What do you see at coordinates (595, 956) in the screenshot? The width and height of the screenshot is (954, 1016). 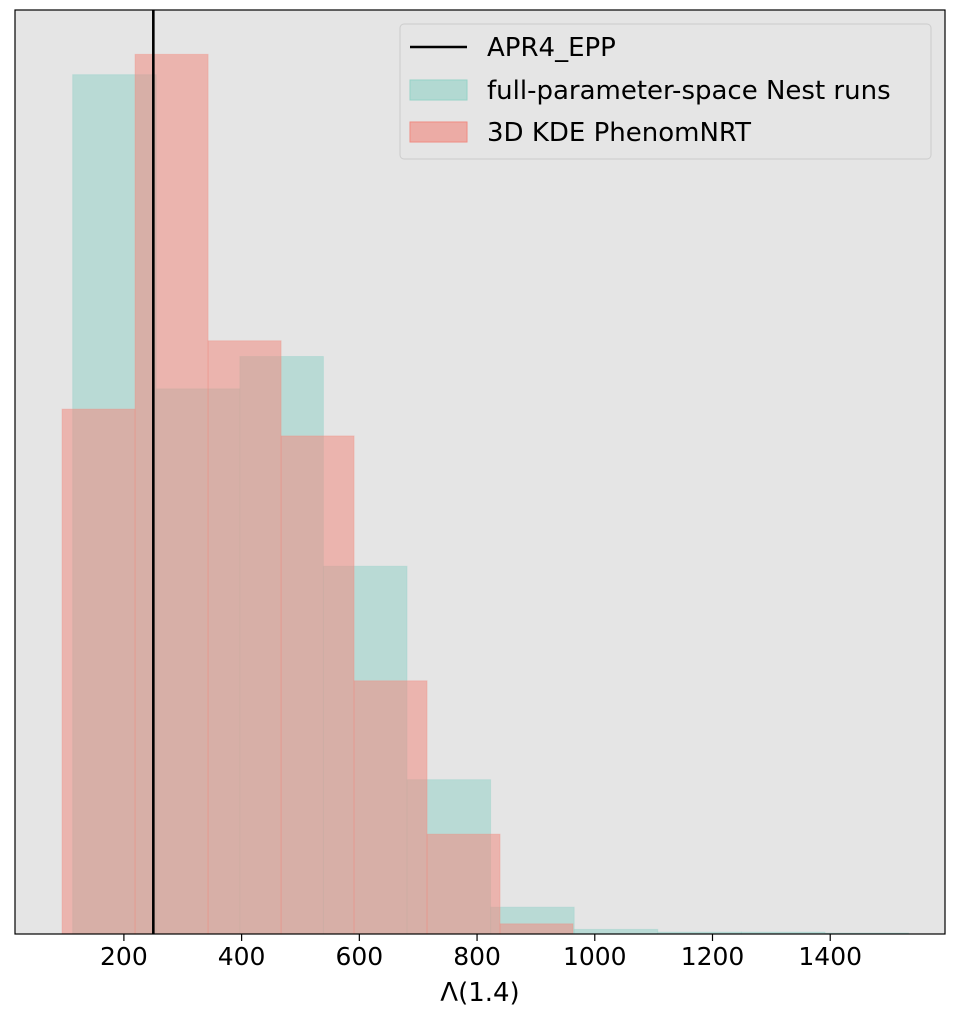 I see `x-tick-label-1000: 1000` at bounding box center [595, 956].